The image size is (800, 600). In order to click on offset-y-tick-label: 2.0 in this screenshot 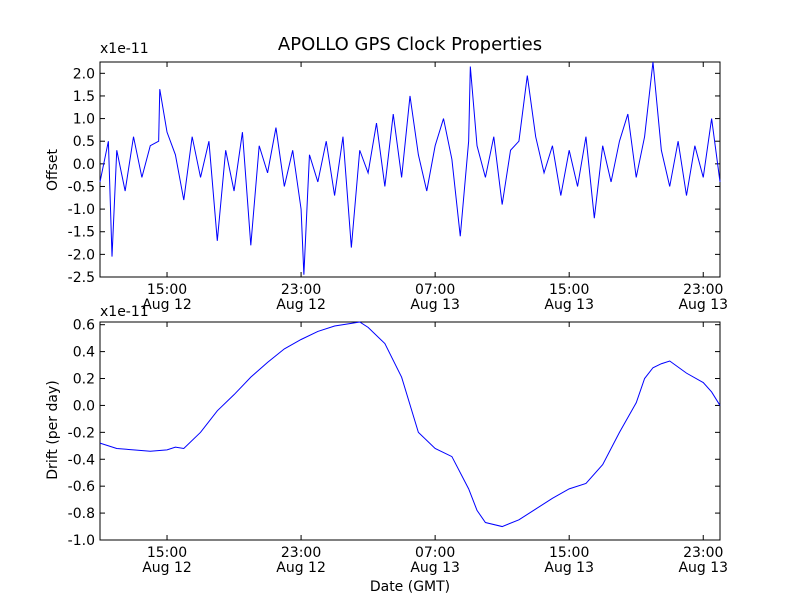, I will do `click(84, 74)`.